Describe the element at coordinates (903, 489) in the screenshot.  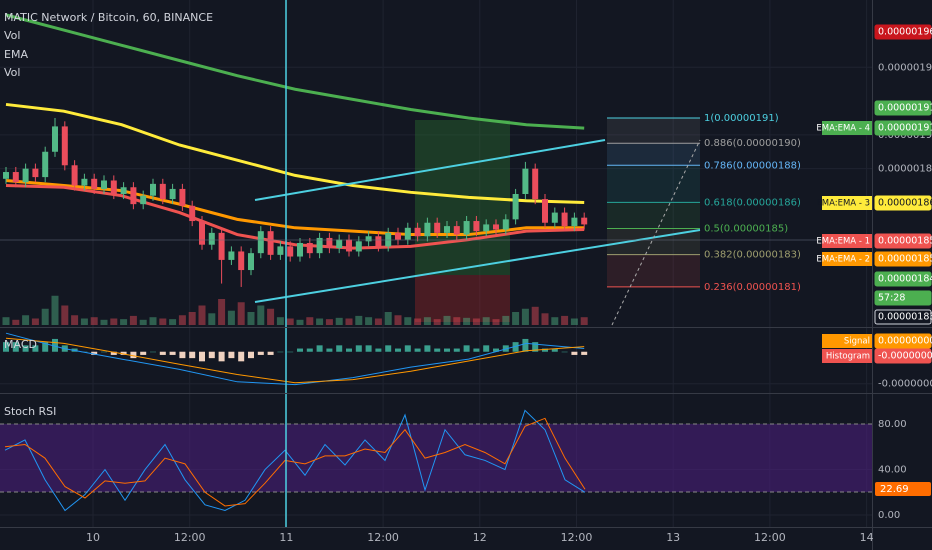
I see `stoch-tag` at that location.